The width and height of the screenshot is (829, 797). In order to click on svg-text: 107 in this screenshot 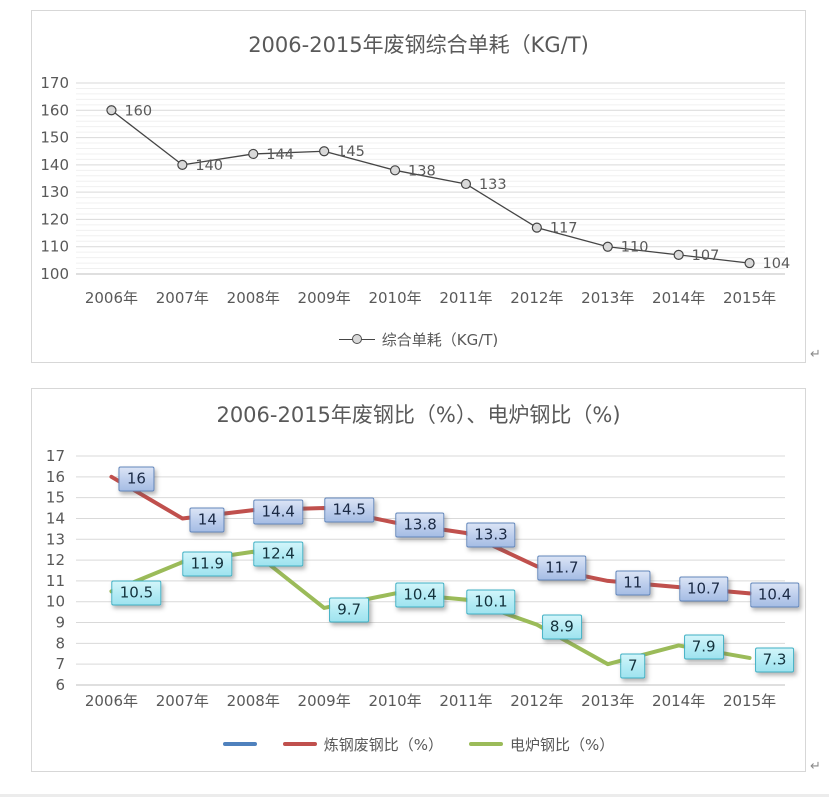, I will do `click(706, 256)`.